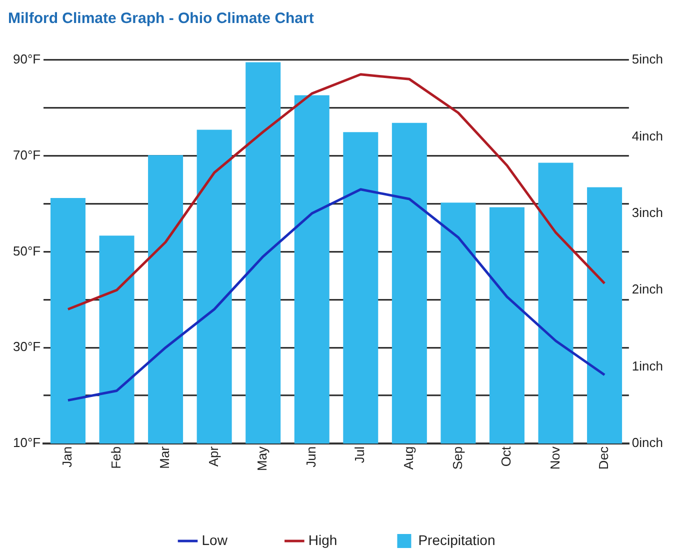  What do you see at coordinates (116, 457) in the screenshot?
I see `x-tick-label: Feb` at bounding box center [116, 457].